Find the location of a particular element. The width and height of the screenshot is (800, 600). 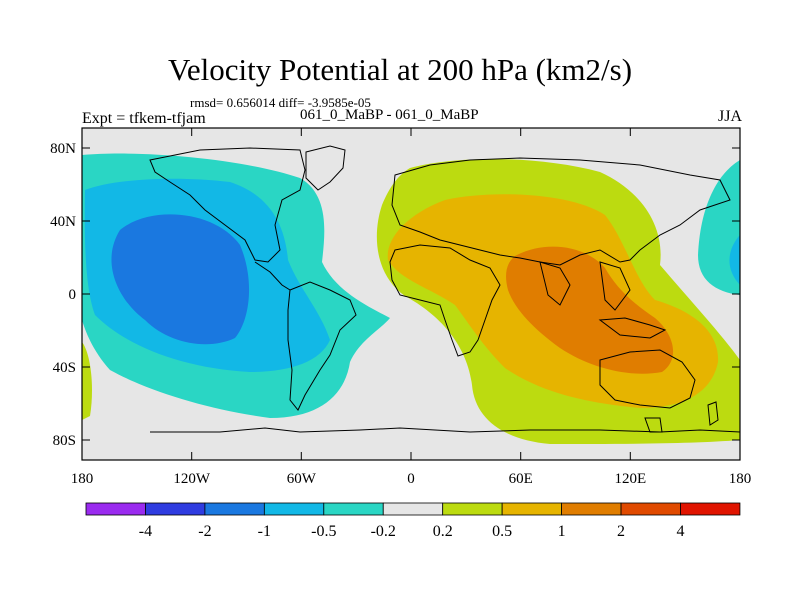

case-label: 061_0_MaBP - 061_0_MaBP is located at coordinates (389, 115).